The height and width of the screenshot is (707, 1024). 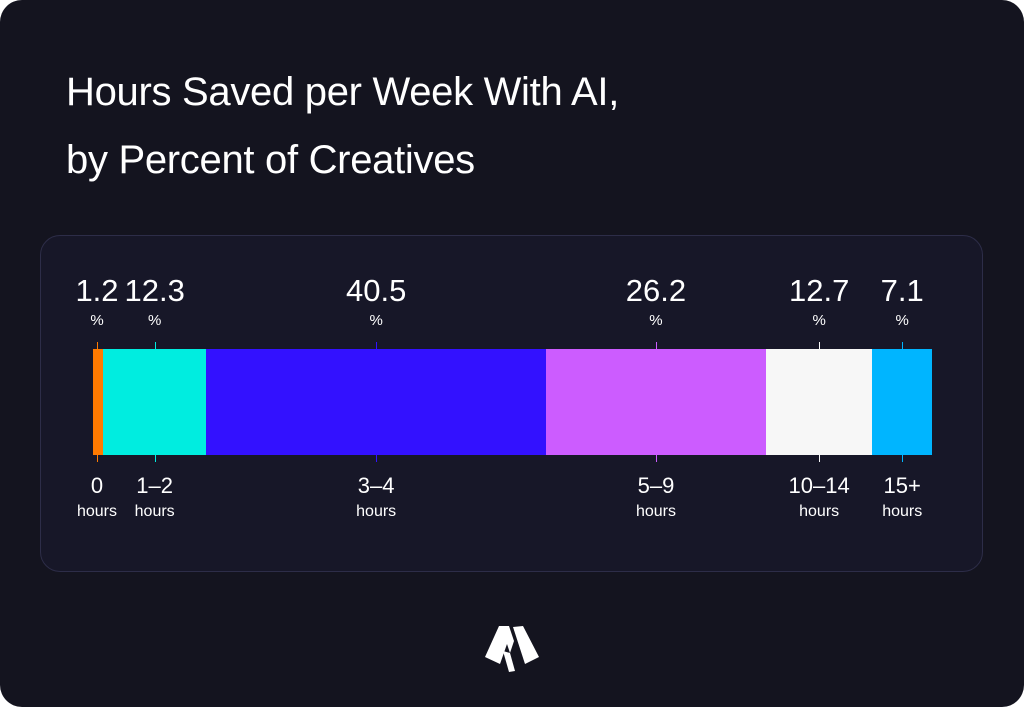 What do you see at coordinates (819, 290) in the screenshot?
I see `value-label: 12.7` at bounding box center [819, 290].